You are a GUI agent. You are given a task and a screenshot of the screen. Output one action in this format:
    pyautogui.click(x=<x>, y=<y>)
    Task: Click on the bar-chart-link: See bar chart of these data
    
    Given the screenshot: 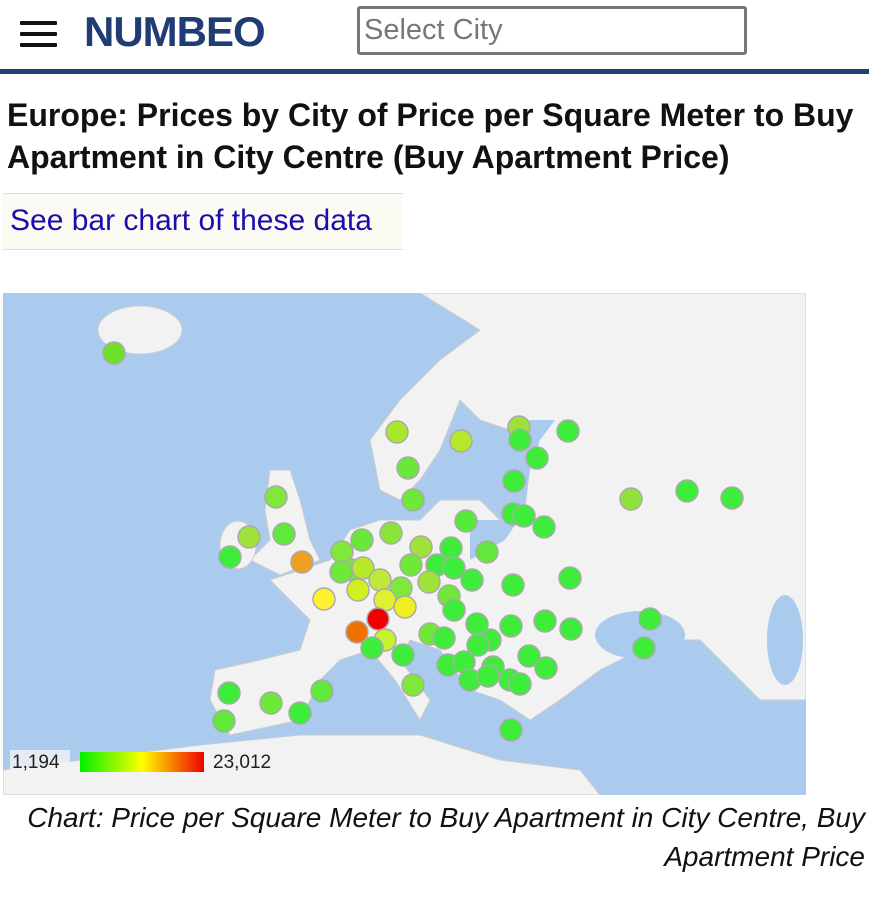 What is the action you would take?
    pyautogui.click(x=191, y=220)
    